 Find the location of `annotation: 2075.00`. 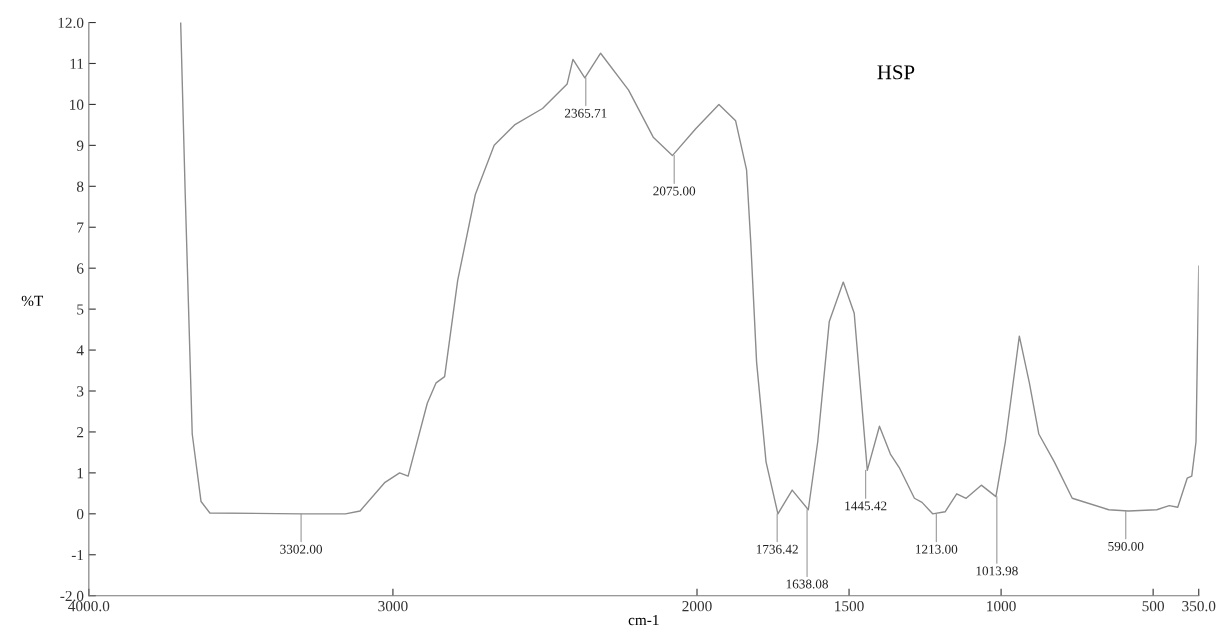

annotation: 2075.00 is located at coordinates (674, 191).